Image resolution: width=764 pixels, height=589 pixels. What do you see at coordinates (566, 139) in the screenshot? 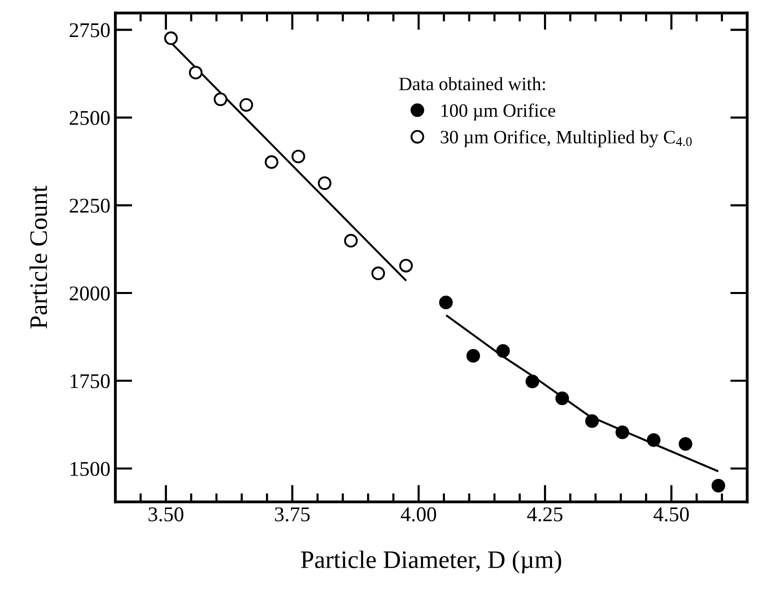
I see `legend-label: 30 µm Orifice, Multiplied by C$_{4.0}$` at bounding box center [566, 139].